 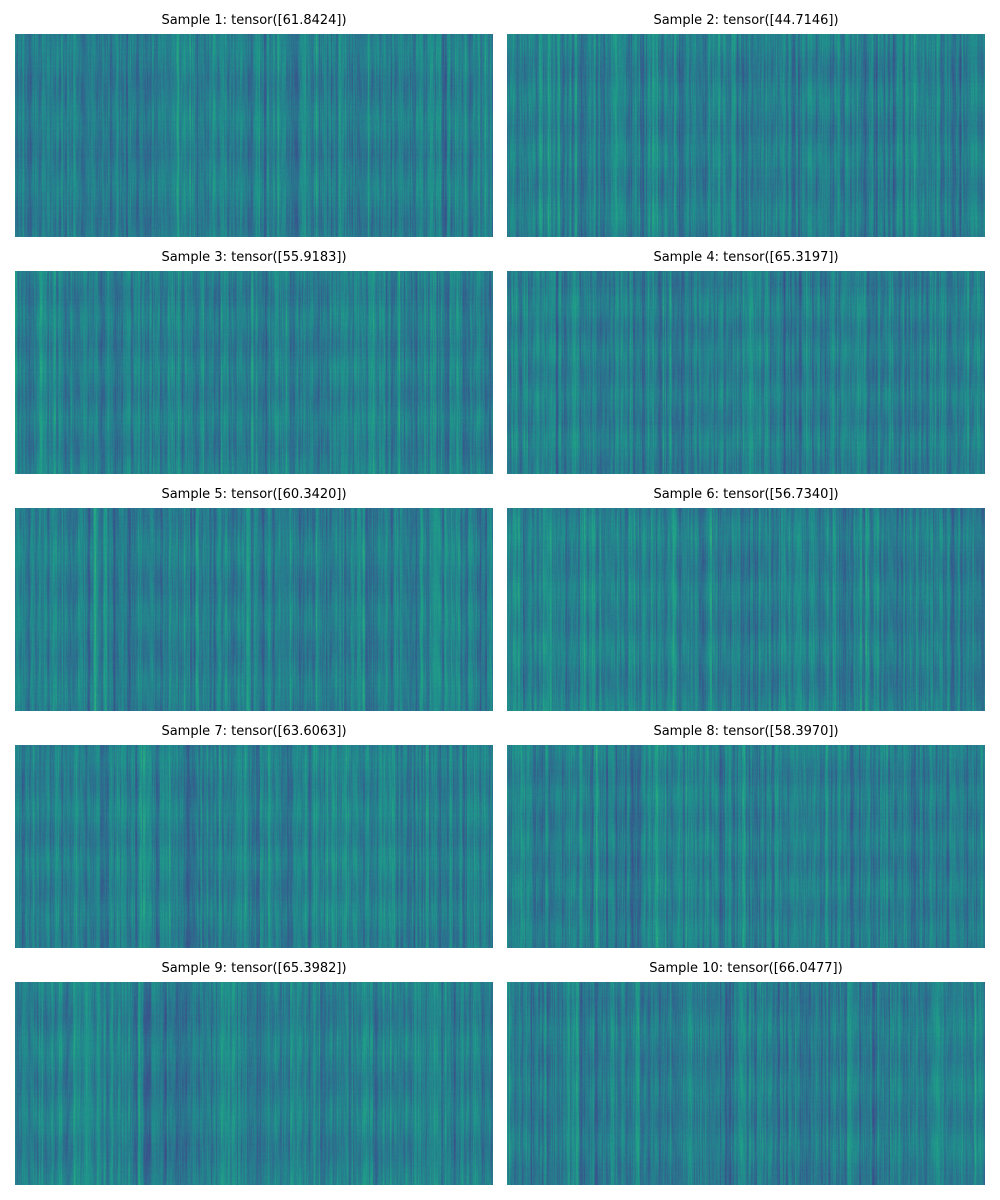 What do you see at coordinates (746, 20) in the screenshot?
I see `panel-title: Sample 2: tensor([44.7146])` at bounding box center [746, 20].